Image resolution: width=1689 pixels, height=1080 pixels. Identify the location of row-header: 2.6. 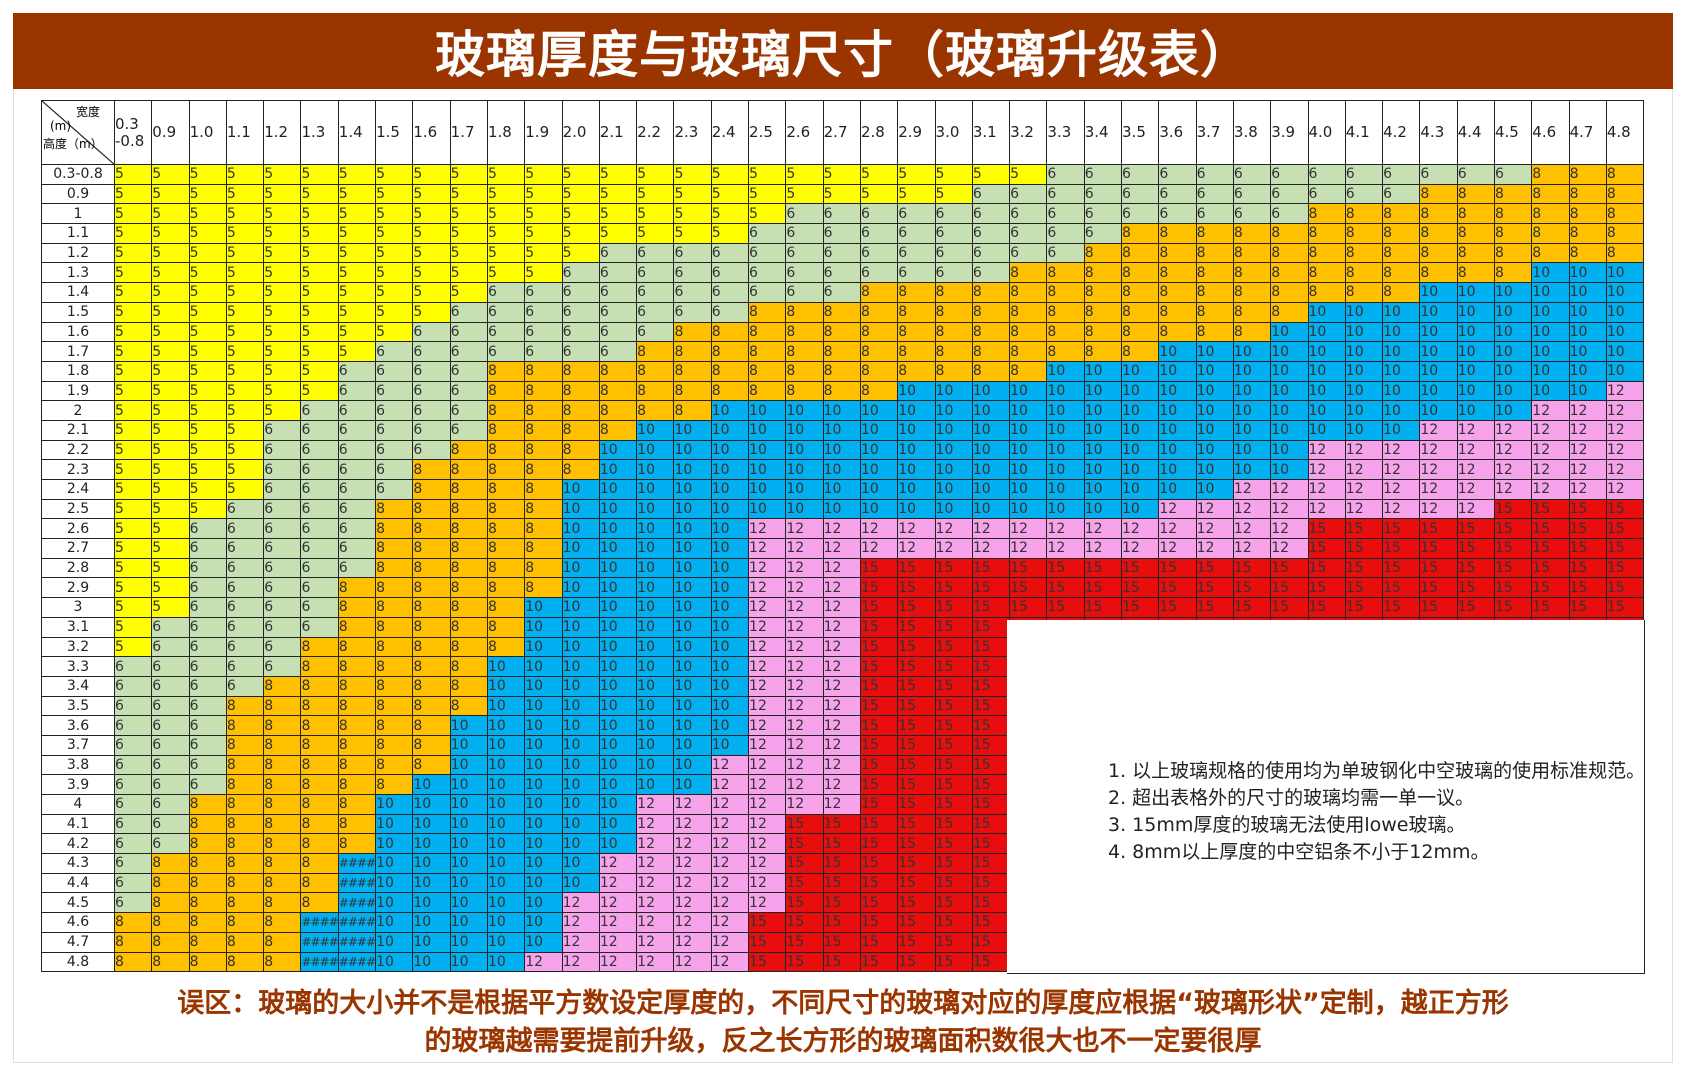
(78, 529).